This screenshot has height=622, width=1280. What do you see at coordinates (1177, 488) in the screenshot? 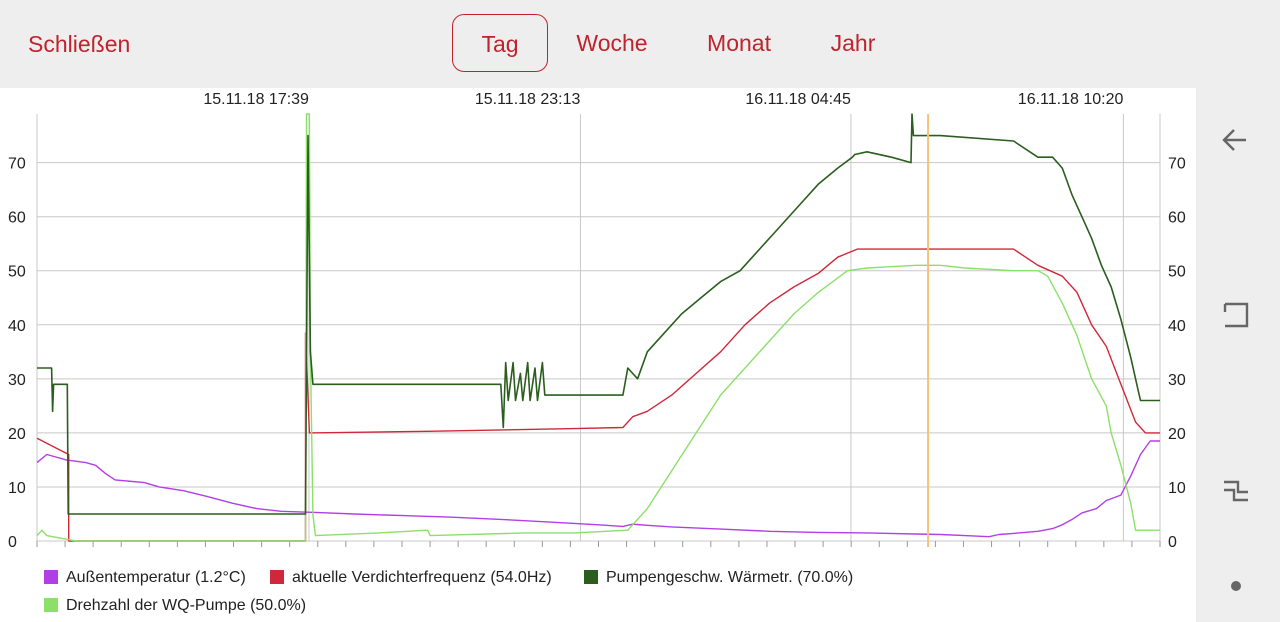
I see `y-tick-label-right: 10` at bounding box center [1177, 488].